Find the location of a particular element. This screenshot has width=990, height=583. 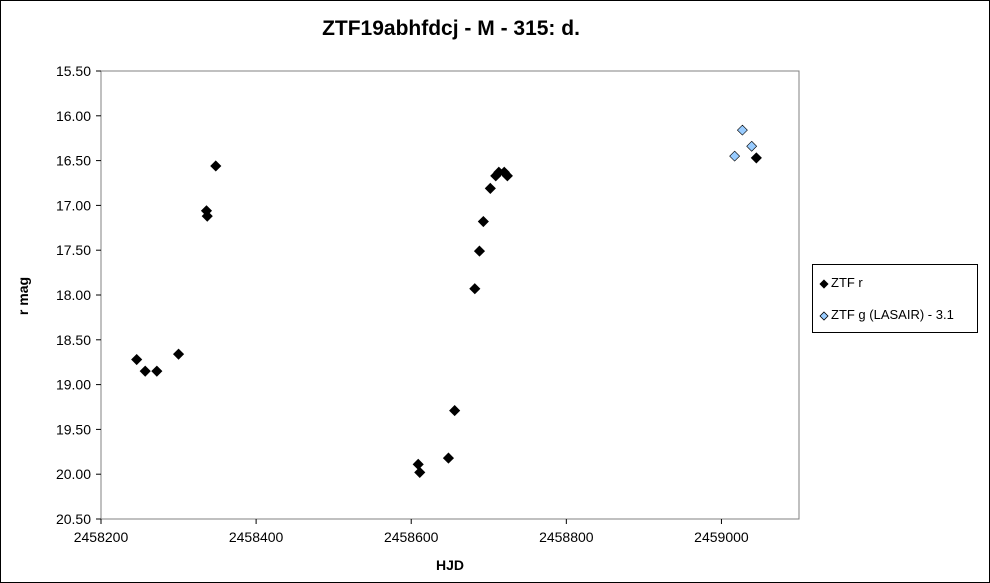

legend-marker-ztf-g is located at coordinates (824, 315).